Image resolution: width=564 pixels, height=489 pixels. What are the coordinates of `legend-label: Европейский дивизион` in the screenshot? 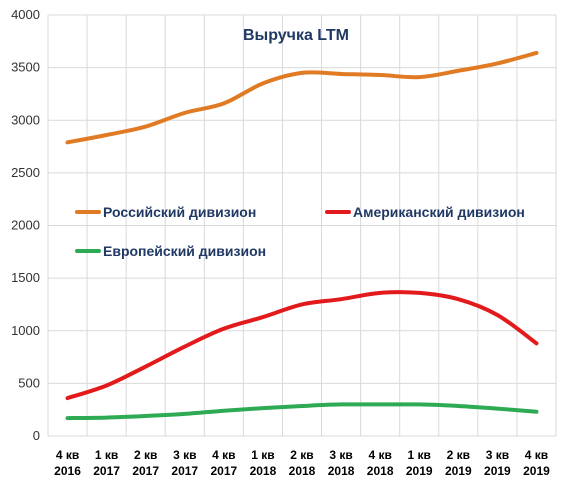 It's located at (184, 251).